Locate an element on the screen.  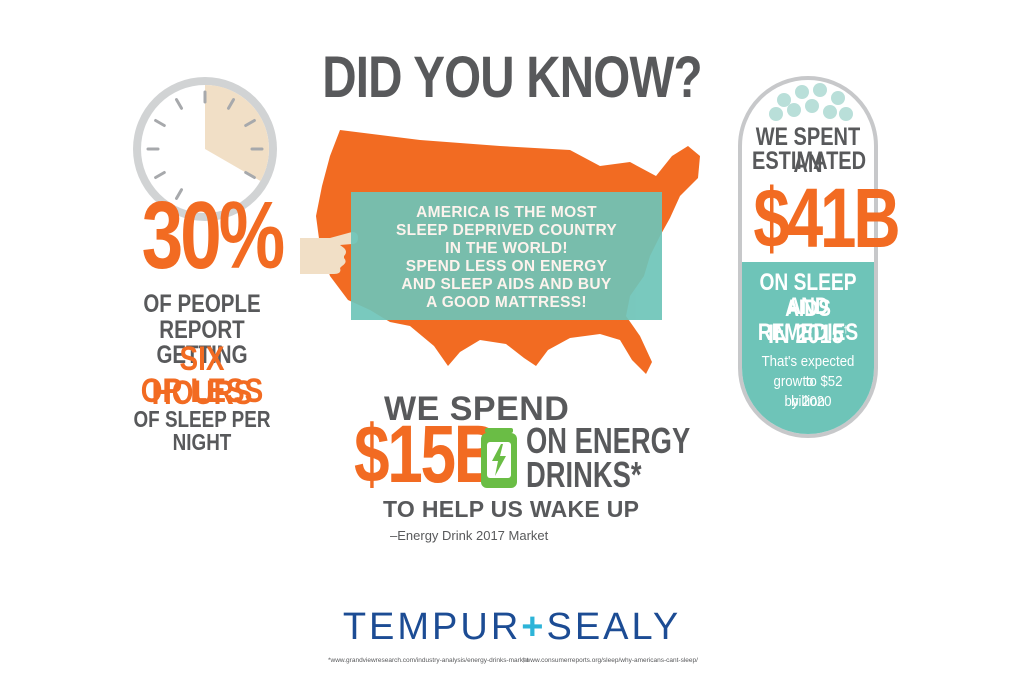
logo-right: SEALY is located at coordinates (614, 627).